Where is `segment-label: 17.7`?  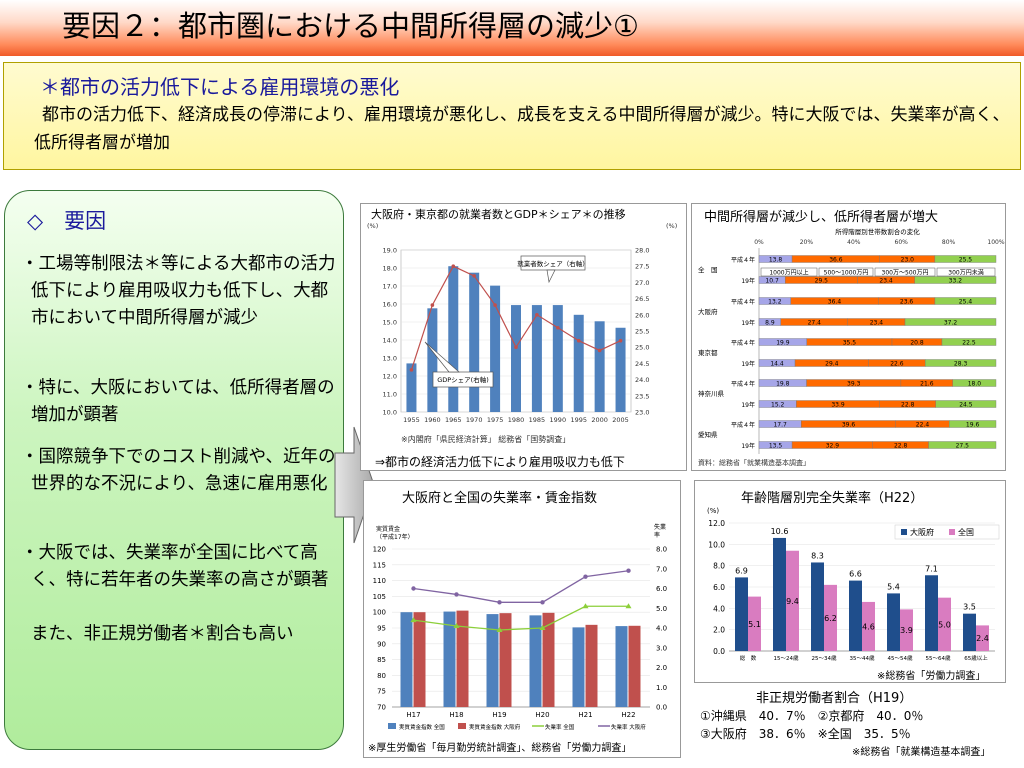 segment-label: 17.7 is located at coordinates (780, 425).